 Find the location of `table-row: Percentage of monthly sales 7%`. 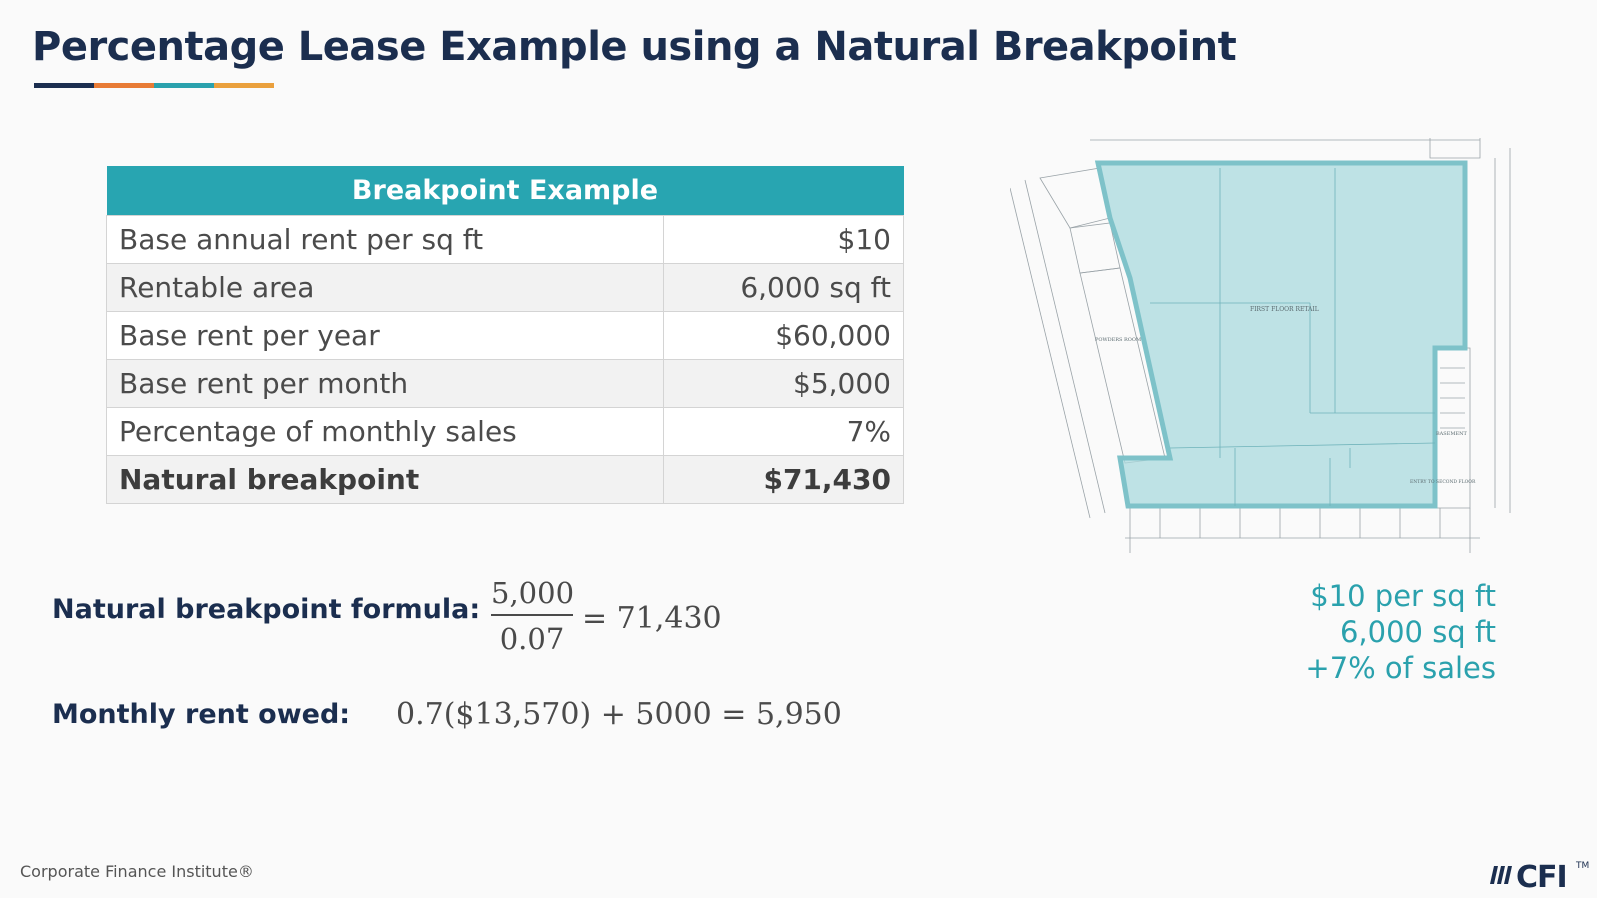

table-row: Percentage of monthly sales 7% is located at coordinates (505, 431).